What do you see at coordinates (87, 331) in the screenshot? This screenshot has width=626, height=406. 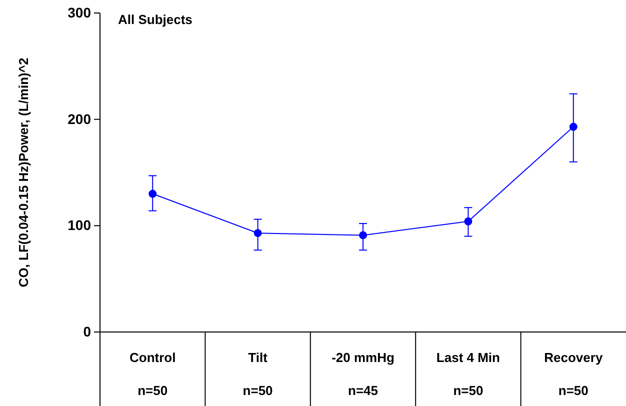 I see `y-tick-label: 0` at bounding box center [87, 331].